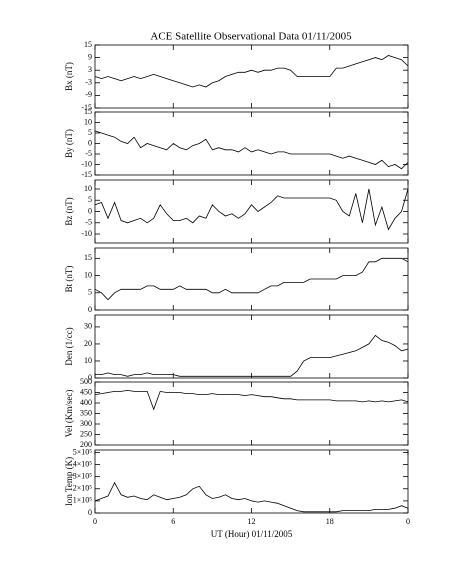  Describe the element at coordinates (86, 412) in the screenshot. I see `y-tick-label: 350` at that location.